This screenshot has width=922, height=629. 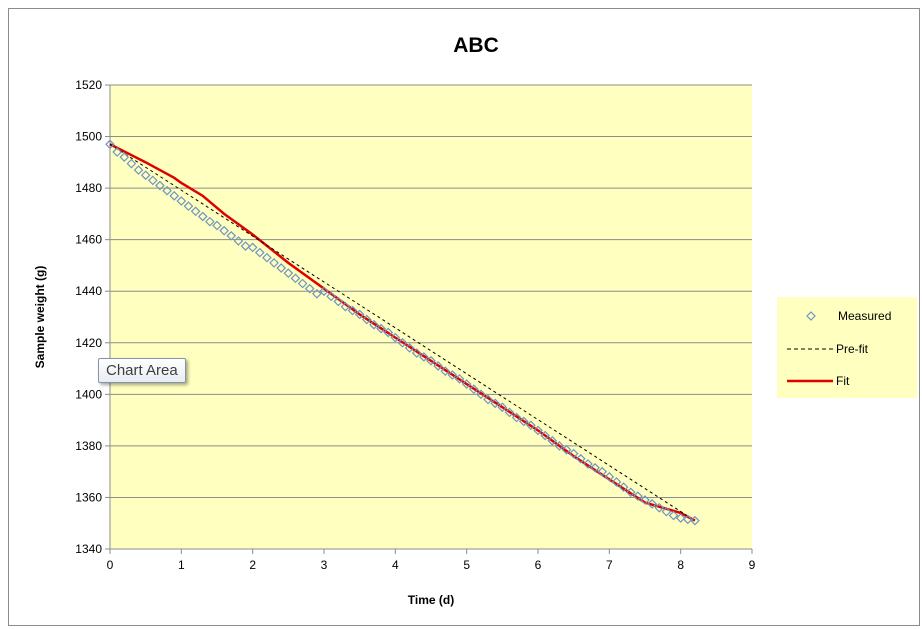 I want to click on legend-label: Pre-fit, so click(x=852, y=349).